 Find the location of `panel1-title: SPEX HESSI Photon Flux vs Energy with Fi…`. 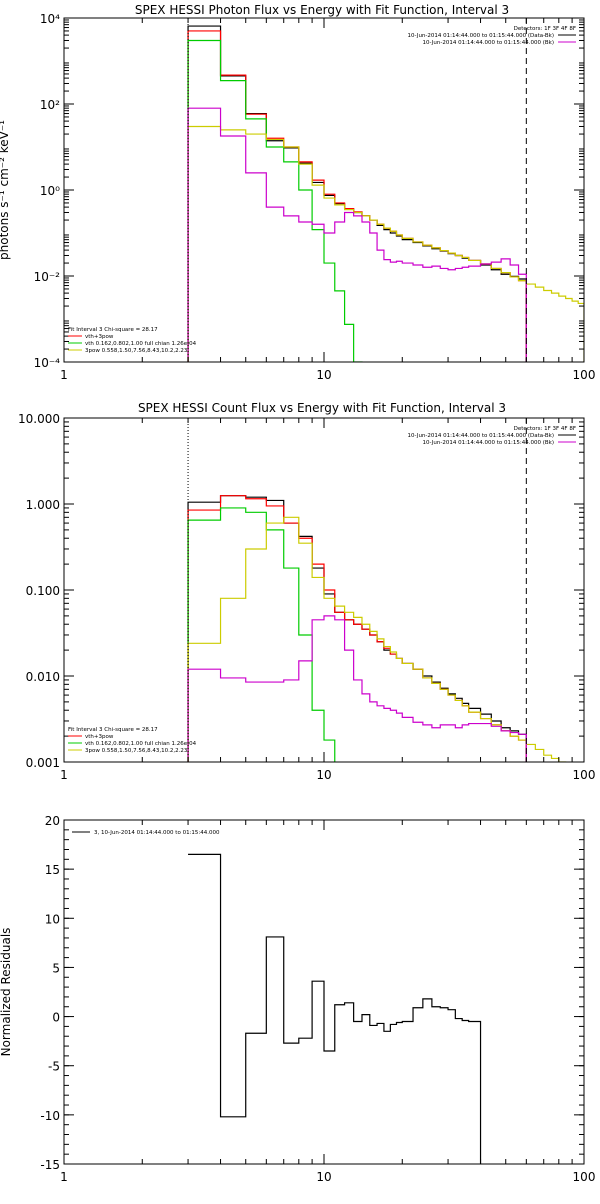

panel1-title: SPEX HESSI Photon Flux vs Energy with Fi… is located at coordinates (322, 10).